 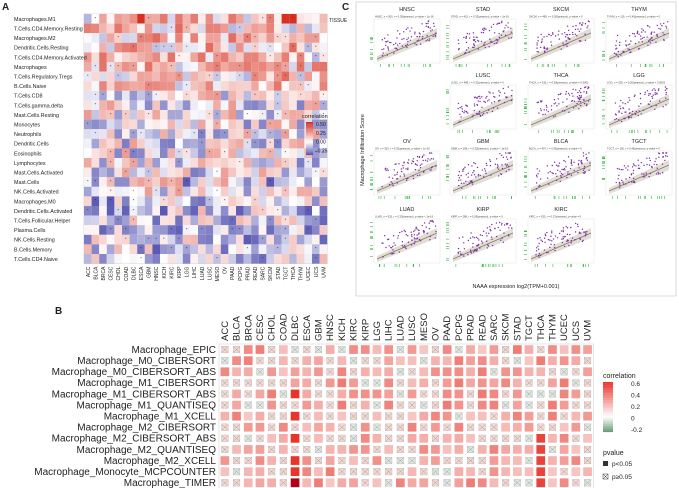 I want to click on matrix-b-col-label: HNSC, so click(x=330, y=327).